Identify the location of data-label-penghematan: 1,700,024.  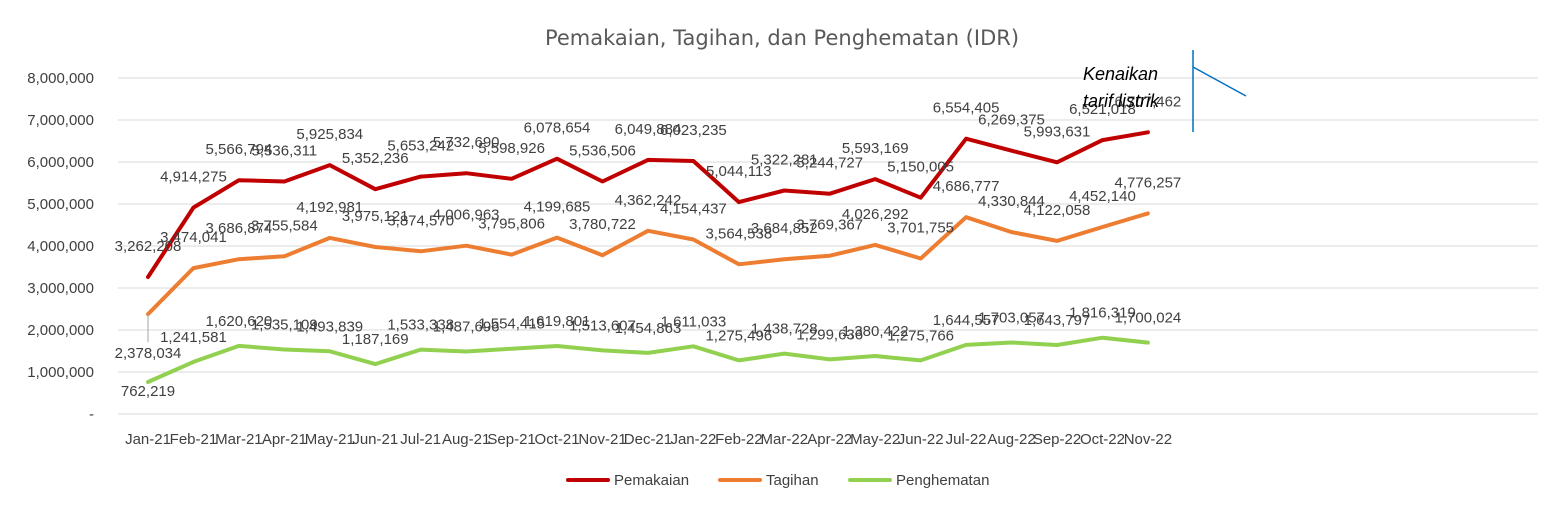
(1148, 318).